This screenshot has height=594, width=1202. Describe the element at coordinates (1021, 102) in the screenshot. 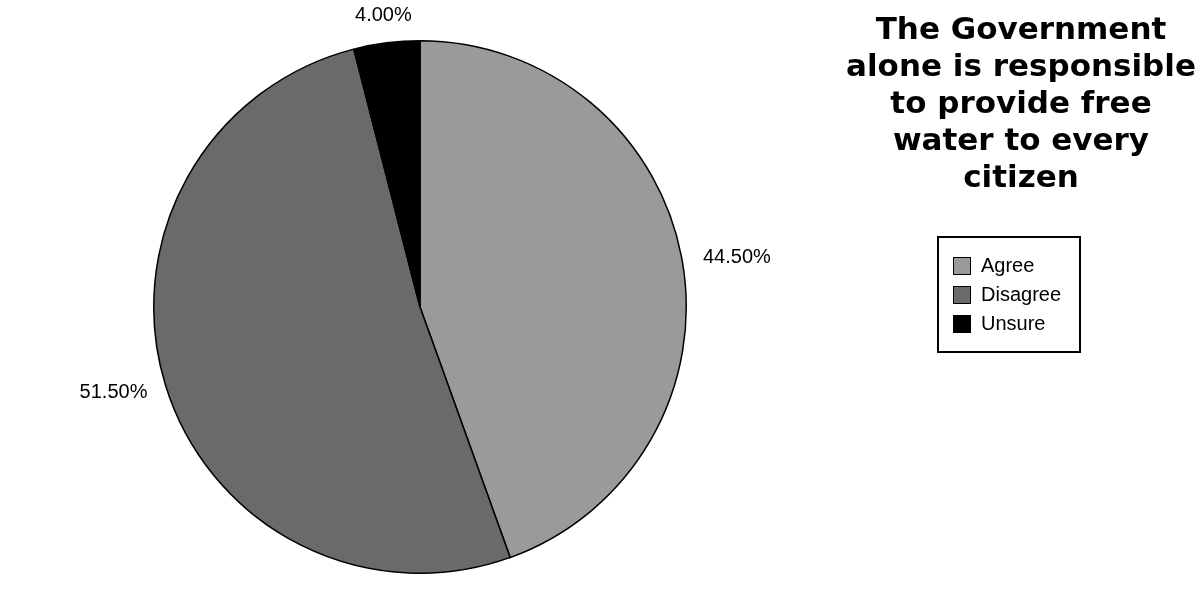

I see `text: The Government alone is responsible to provide free water to every citizen` at that location.